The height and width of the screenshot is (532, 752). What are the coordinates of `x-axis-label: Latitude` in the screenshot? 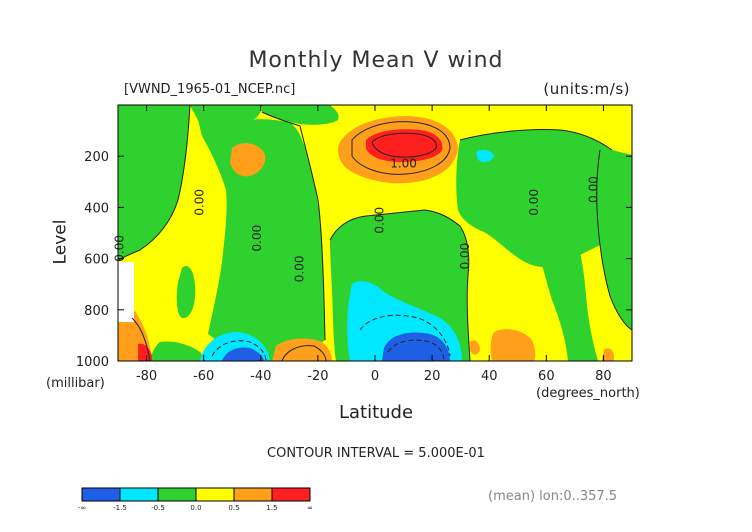 It's located at (376, 412).